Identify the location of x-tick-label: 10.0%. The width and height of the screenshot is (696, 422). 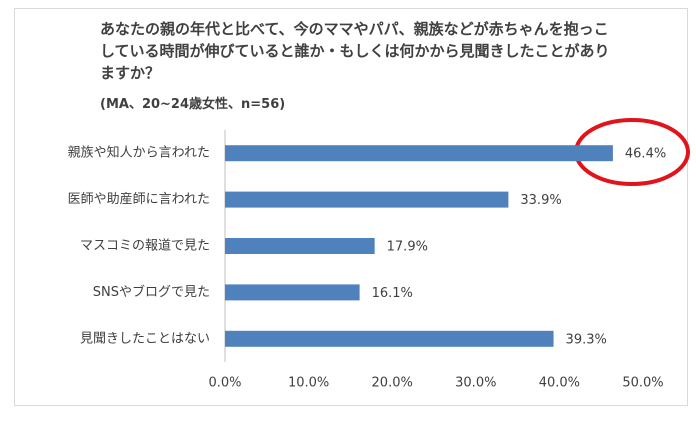
(308, 383).